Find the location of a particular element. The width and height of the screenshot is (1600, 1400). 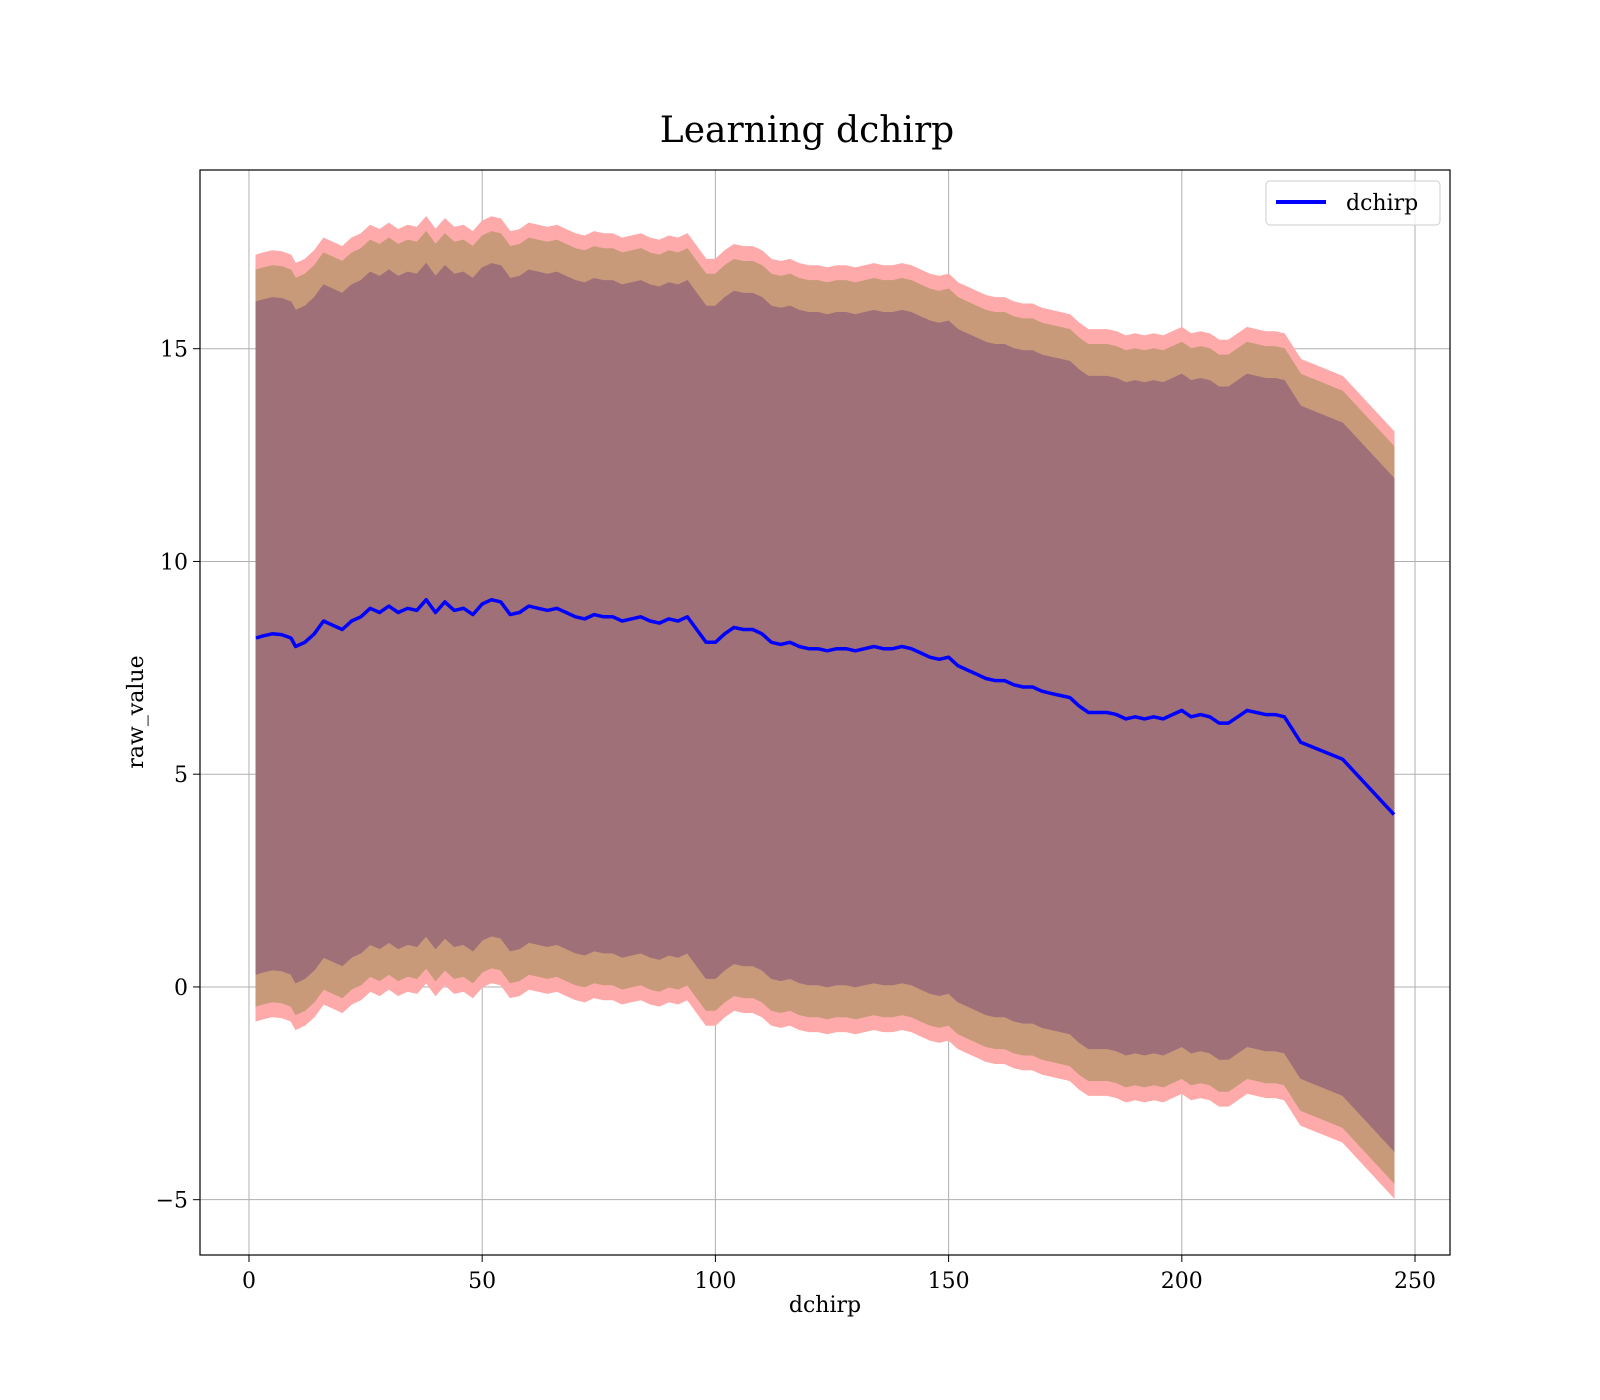

legend-box is located at coordinates (1353, 203).